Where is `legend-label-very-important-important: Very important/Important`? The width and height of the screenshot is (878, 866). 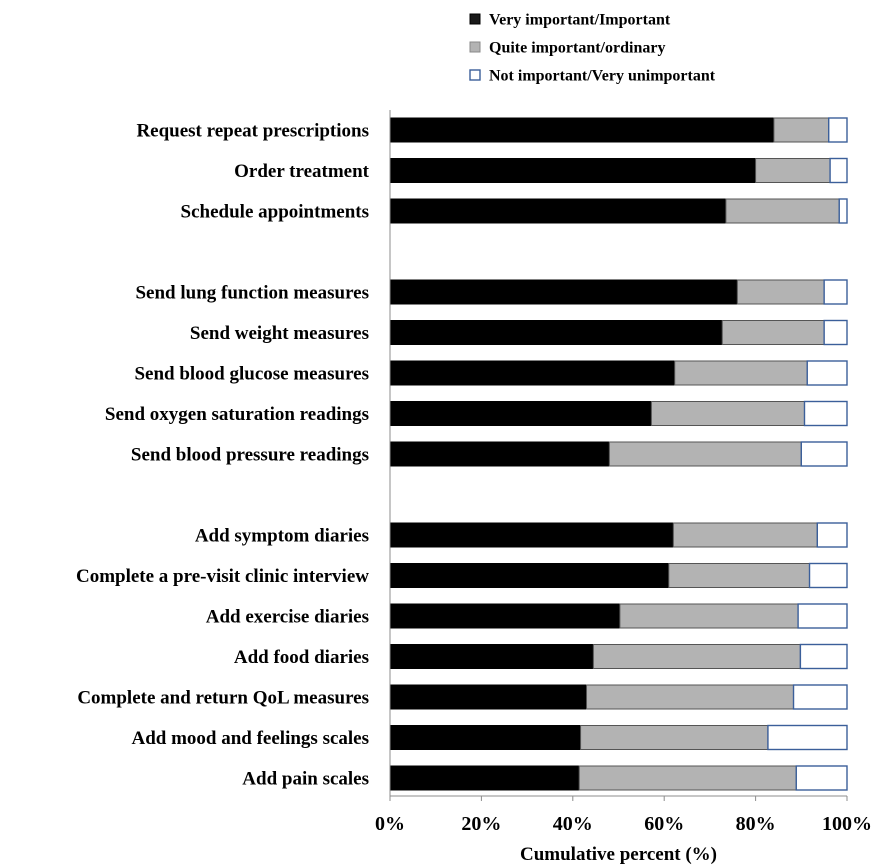 legend-label-very-important-important: Very important/Important is located at coordinates (580, 20).